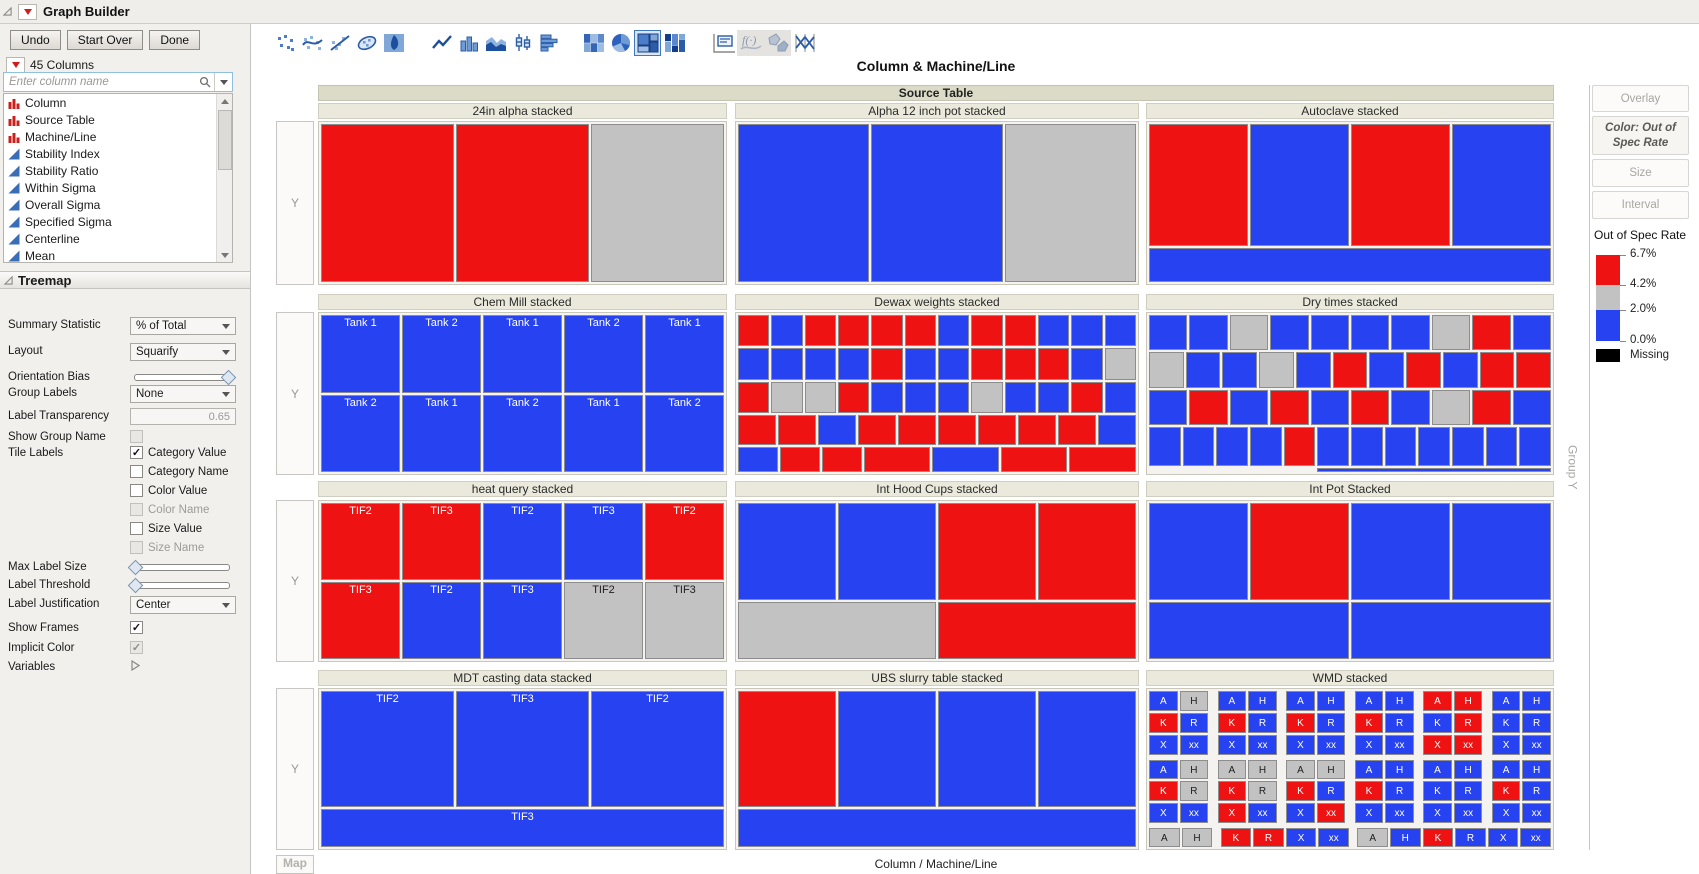  I want to click on y-drop-zone: Y, so click(295, 393).